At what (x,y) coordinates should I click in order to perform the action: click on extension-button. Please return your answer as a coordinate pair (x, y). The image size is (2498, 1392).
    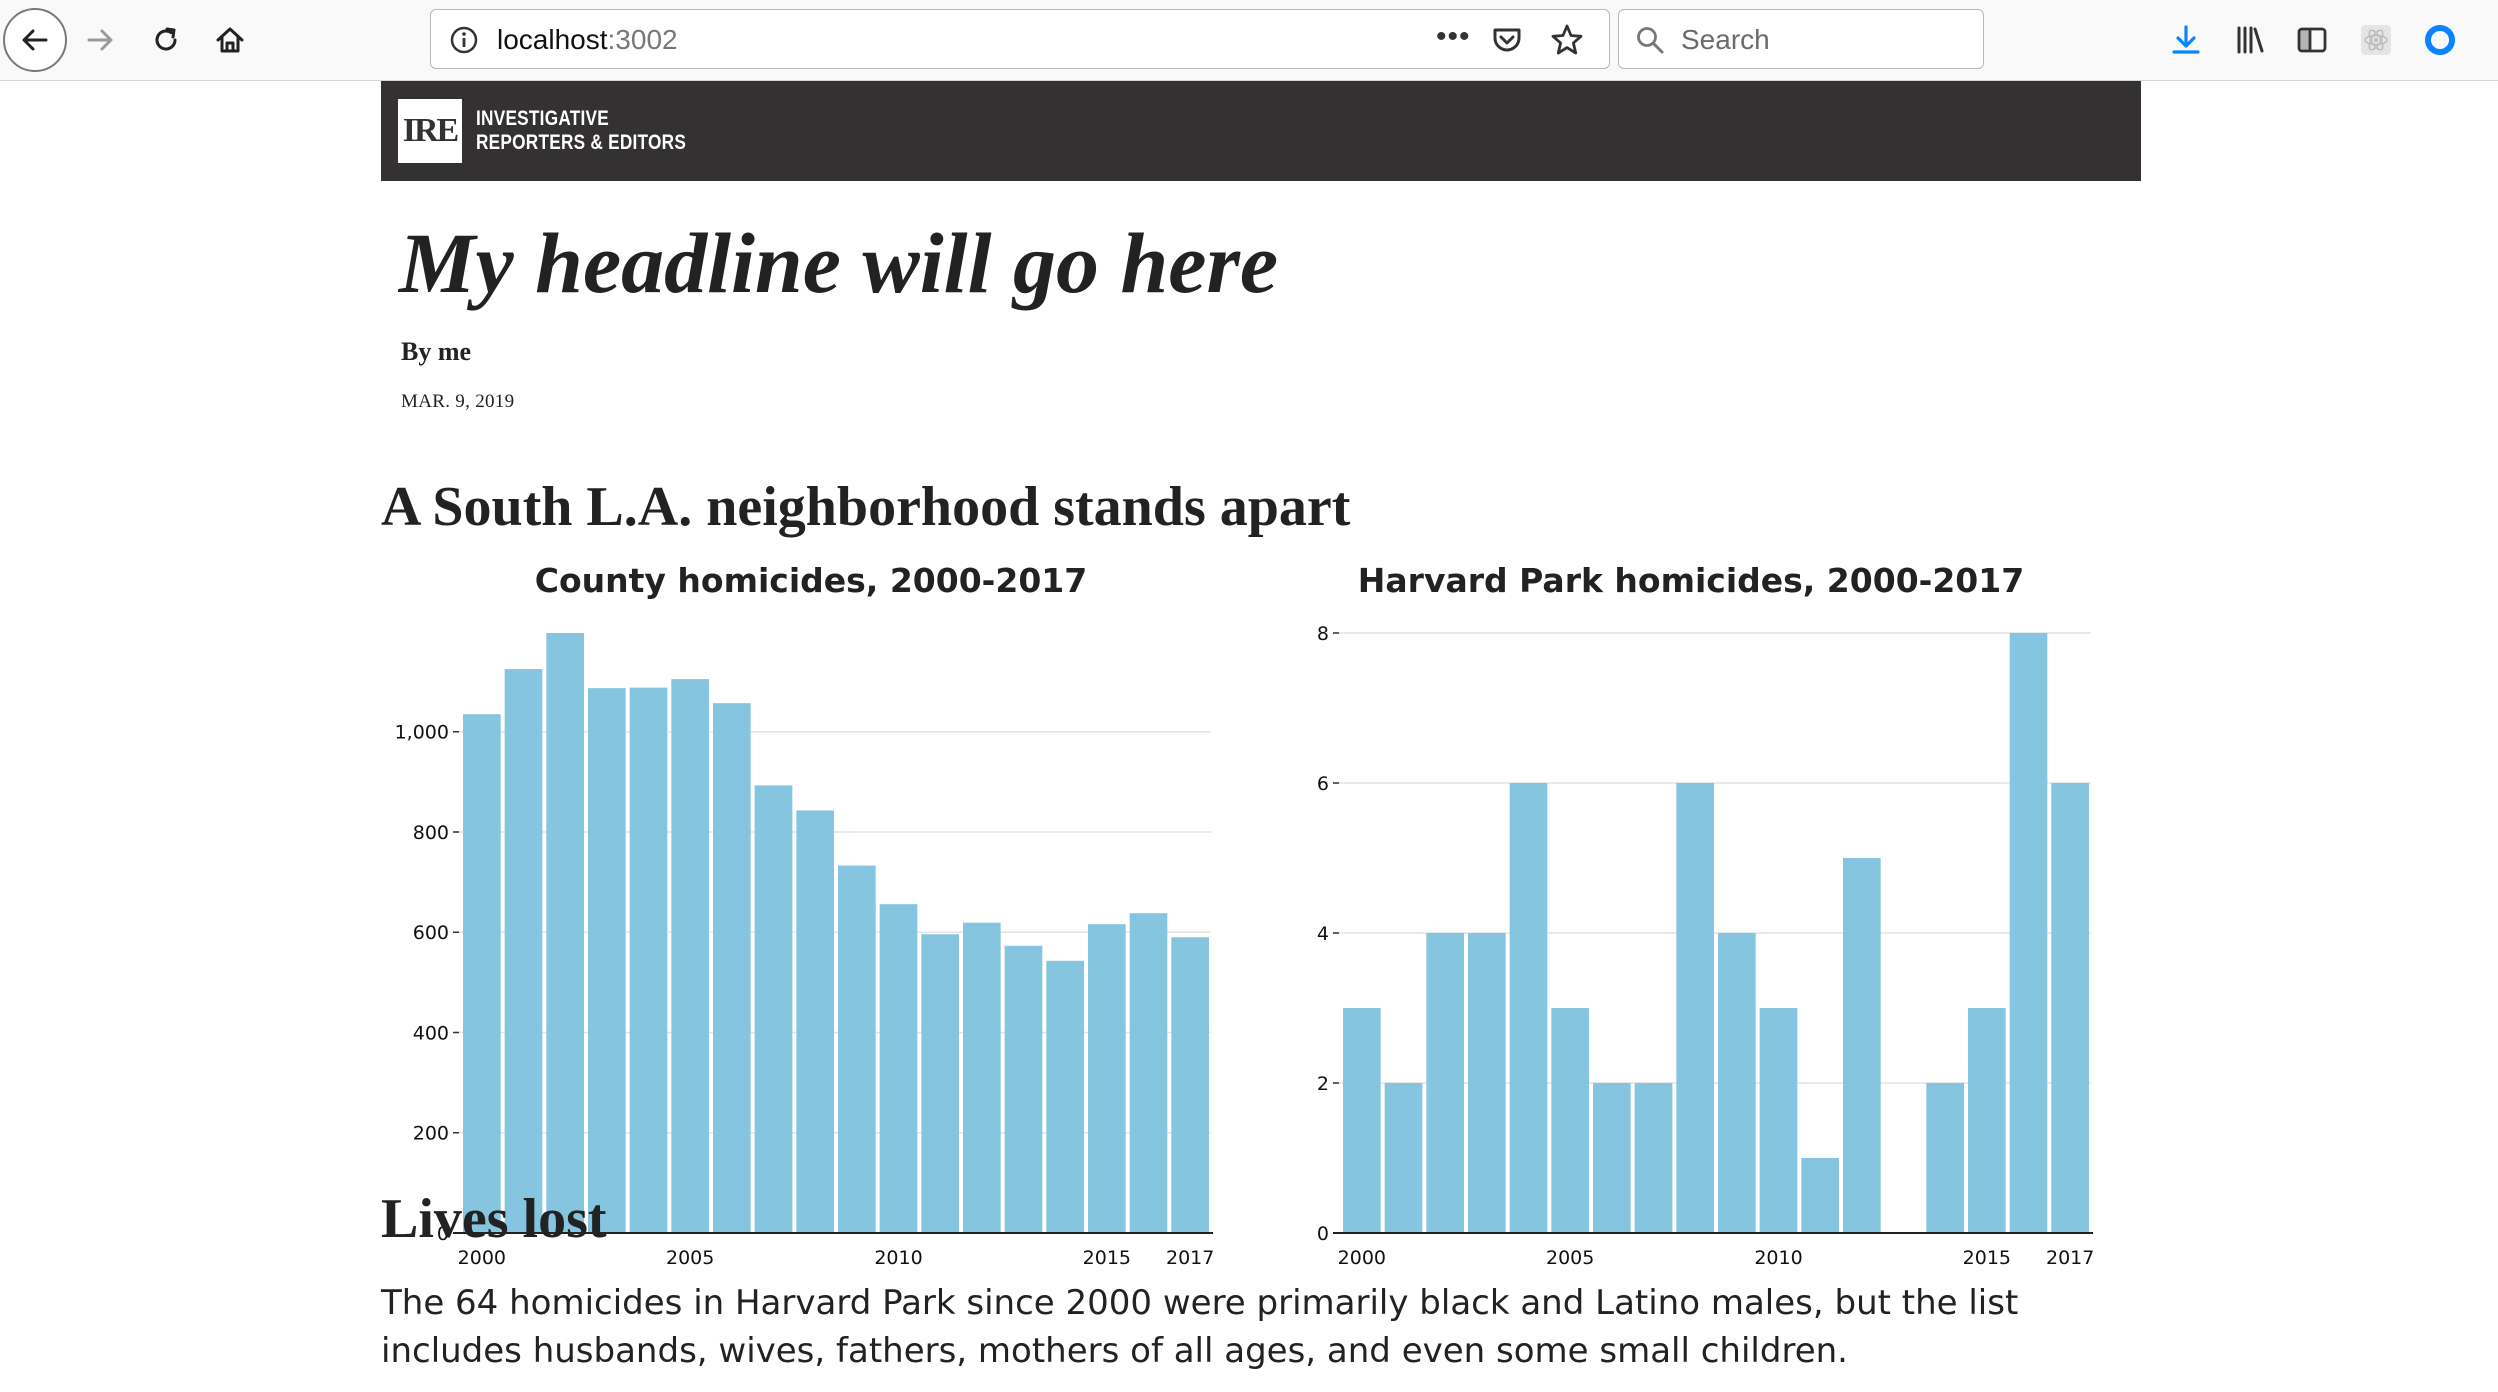
    Looking at the image, I should click on (2376, 40).